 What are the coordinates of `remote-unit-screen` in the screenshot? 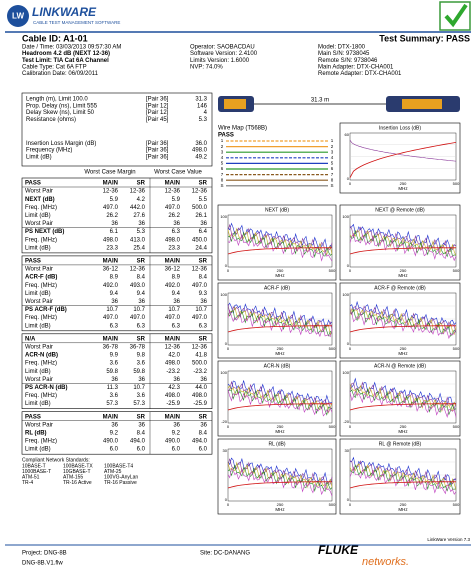 It's located at (422, 104).